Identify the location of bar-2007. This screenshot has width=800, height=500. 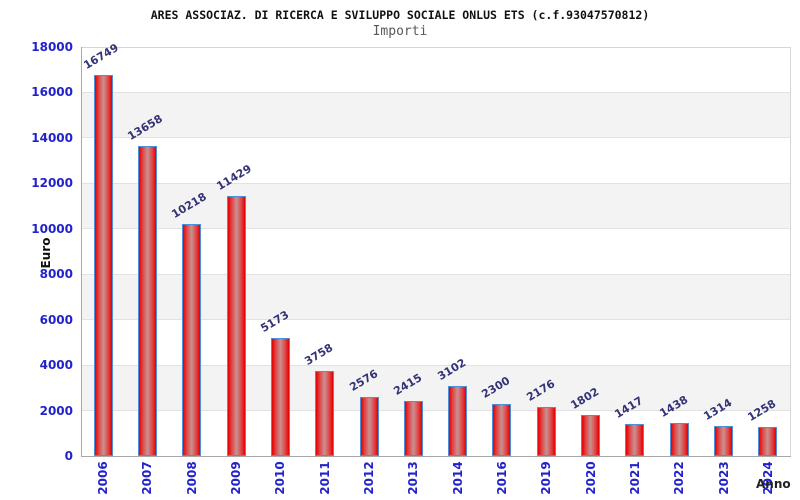
(147, 300).